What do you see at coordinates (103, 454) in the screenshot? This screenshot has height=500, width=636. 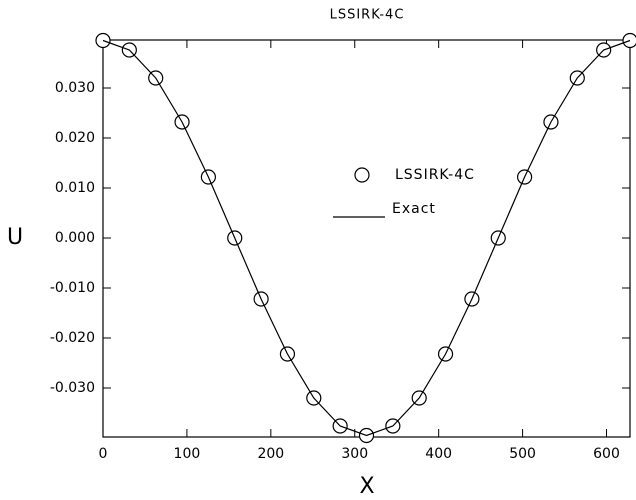 I see `x-tick-label: 0` at bounding box center [103, 454].